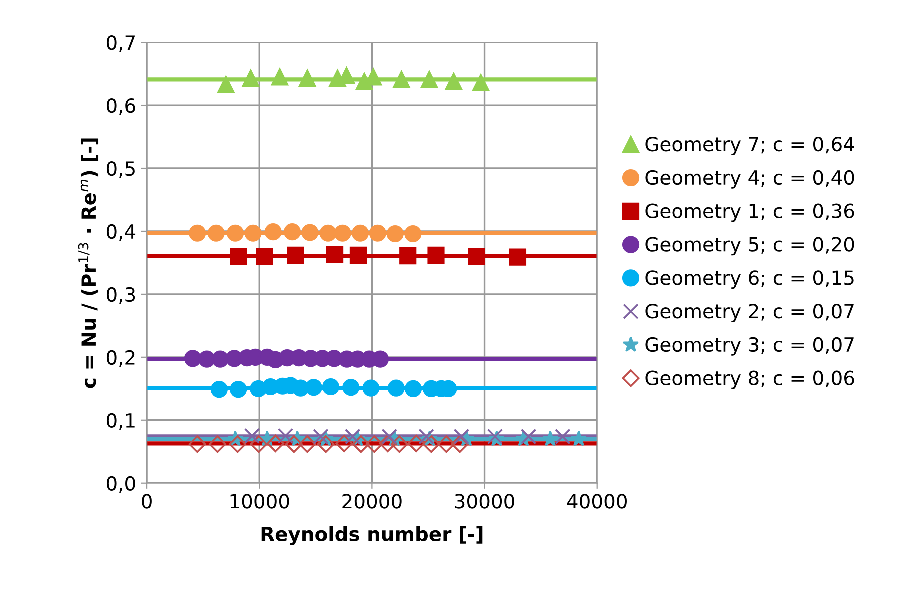  What do you see at coordinates (597, 501) in the screenshot?
I see `x-tick-label: 40000` at bounding box center [597, 501].